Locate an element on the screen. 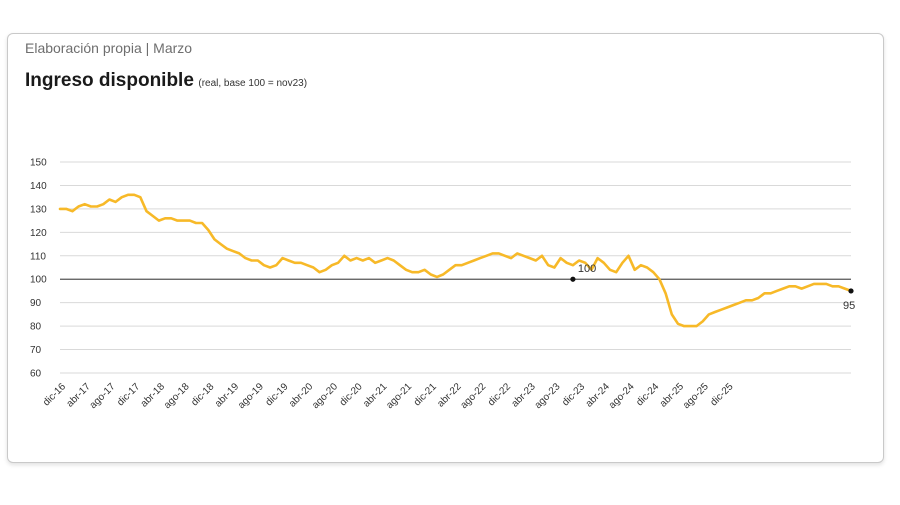 This screenshot has width=900, height=505. y-tick-label: 60 is located at coordinates (36, 374).